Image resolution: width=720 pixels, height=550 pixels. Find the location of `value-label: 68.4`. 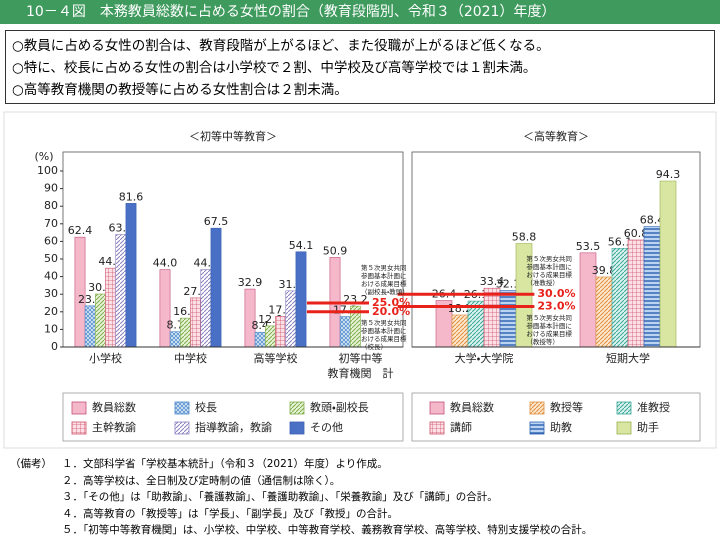

value-label: 68.4 is located at coordinates (652, 220).